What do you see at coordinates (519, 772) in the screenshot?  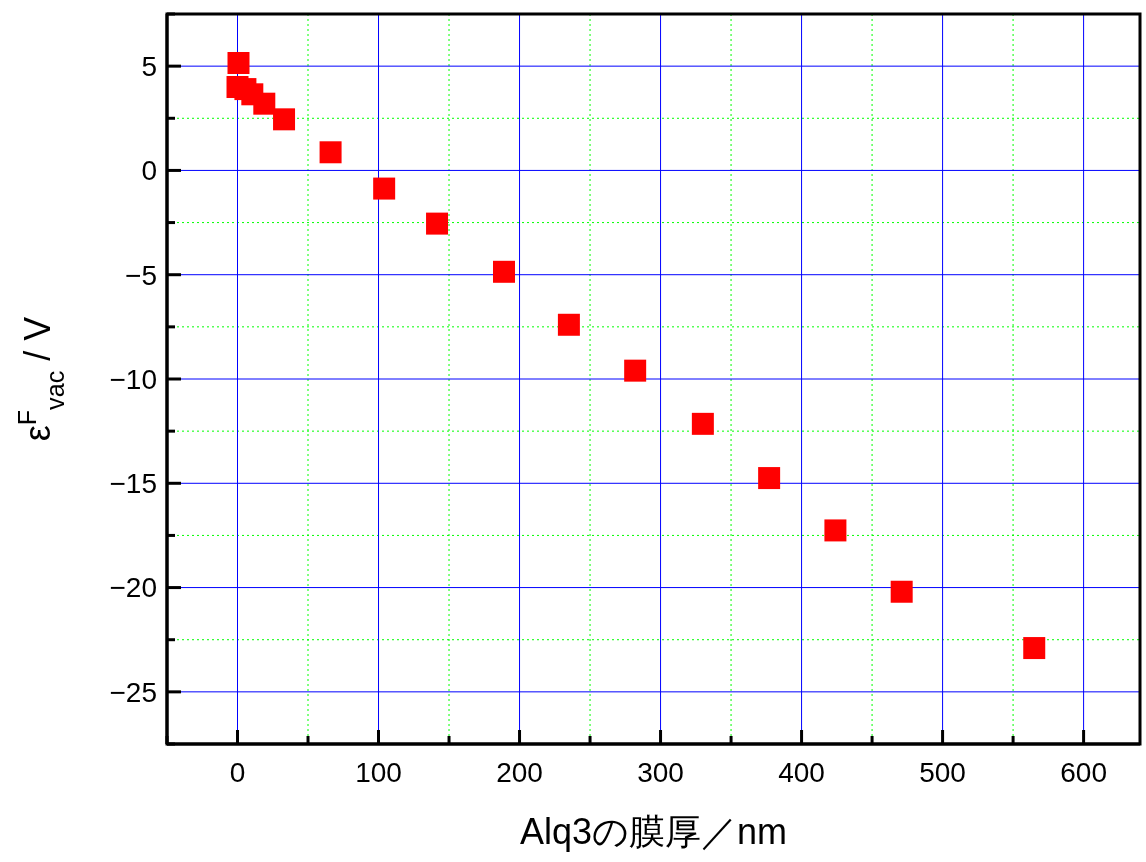 I see `x-tick-label: 200` at bounding box center [519, 772].